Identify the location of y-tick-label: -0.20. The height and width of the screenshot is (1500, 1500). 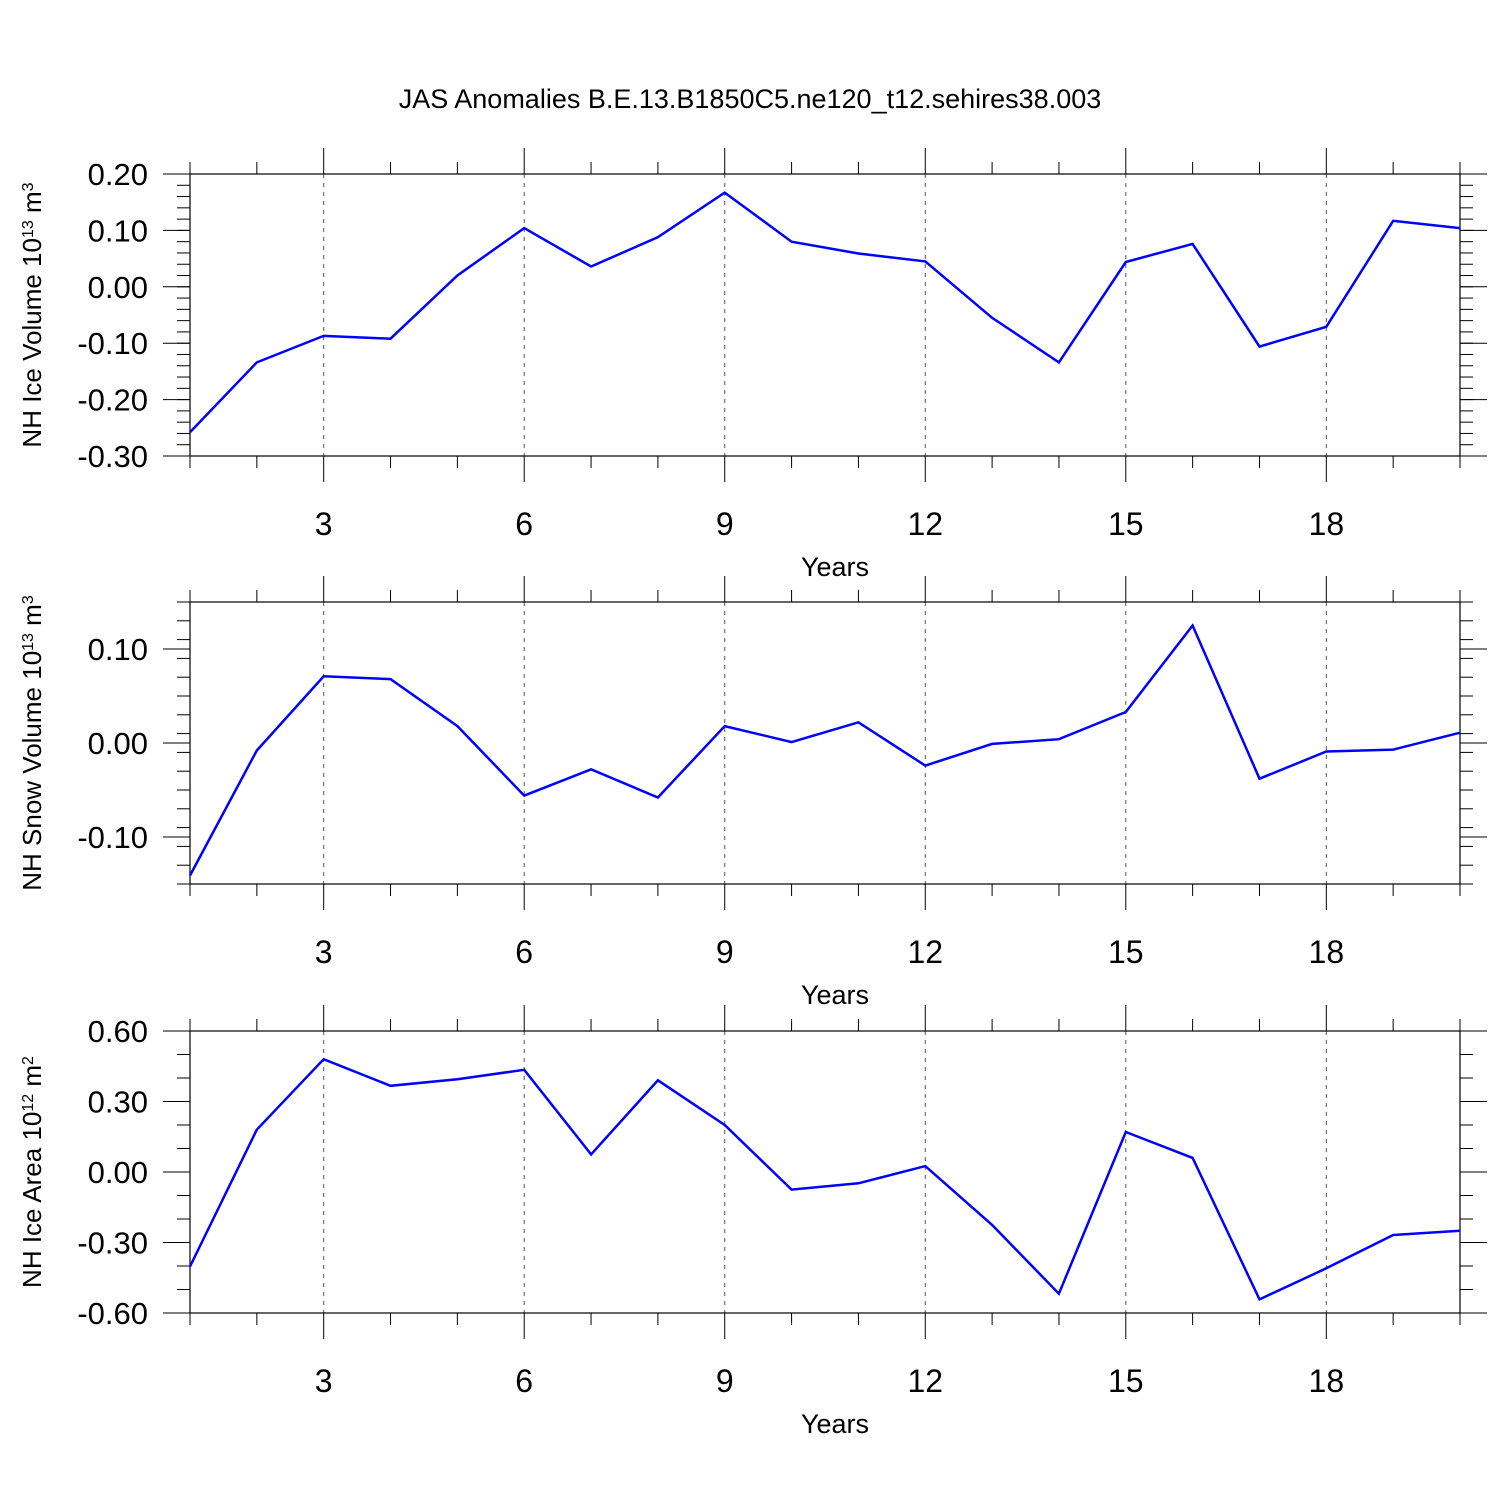
(112, 400).